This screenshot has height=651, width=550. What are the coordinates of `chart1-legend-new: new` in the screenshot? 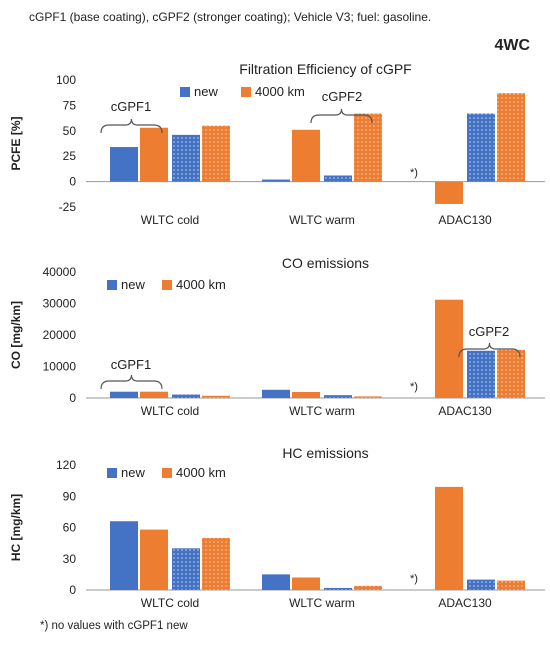 It's located at (133, 284).